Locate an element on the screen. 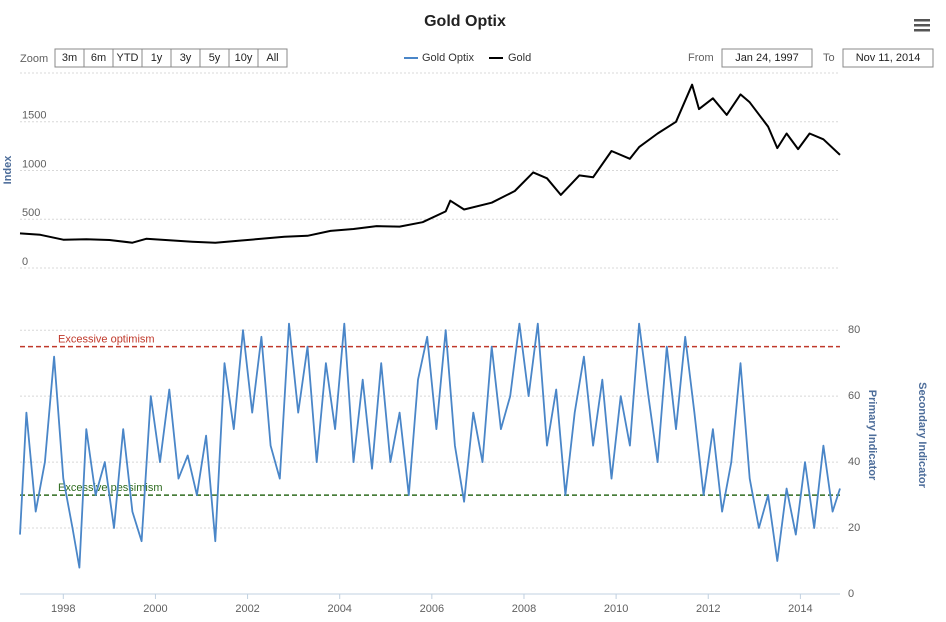  to-input: Nov 11, 2014 is located at coordinates (888, 58).